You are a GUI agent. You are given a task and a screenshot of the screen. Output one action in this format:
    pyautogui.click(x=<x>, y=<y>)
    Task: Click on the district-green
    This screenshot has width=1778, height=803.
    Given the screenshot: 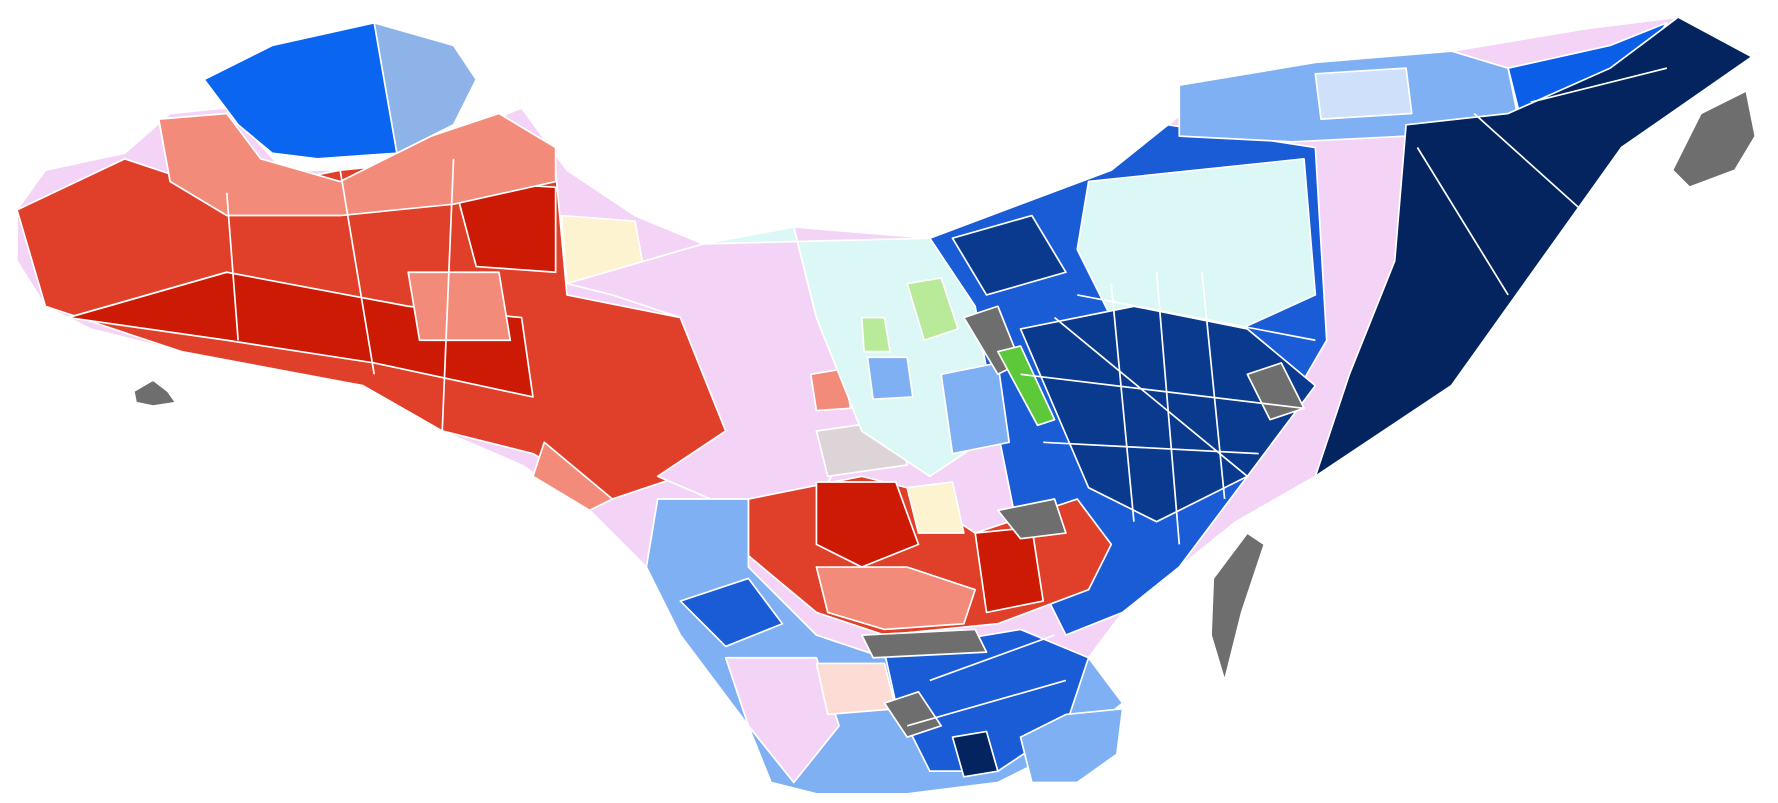 What is the action you would take?
    pyautogui.click(x=1026, y=386)
    